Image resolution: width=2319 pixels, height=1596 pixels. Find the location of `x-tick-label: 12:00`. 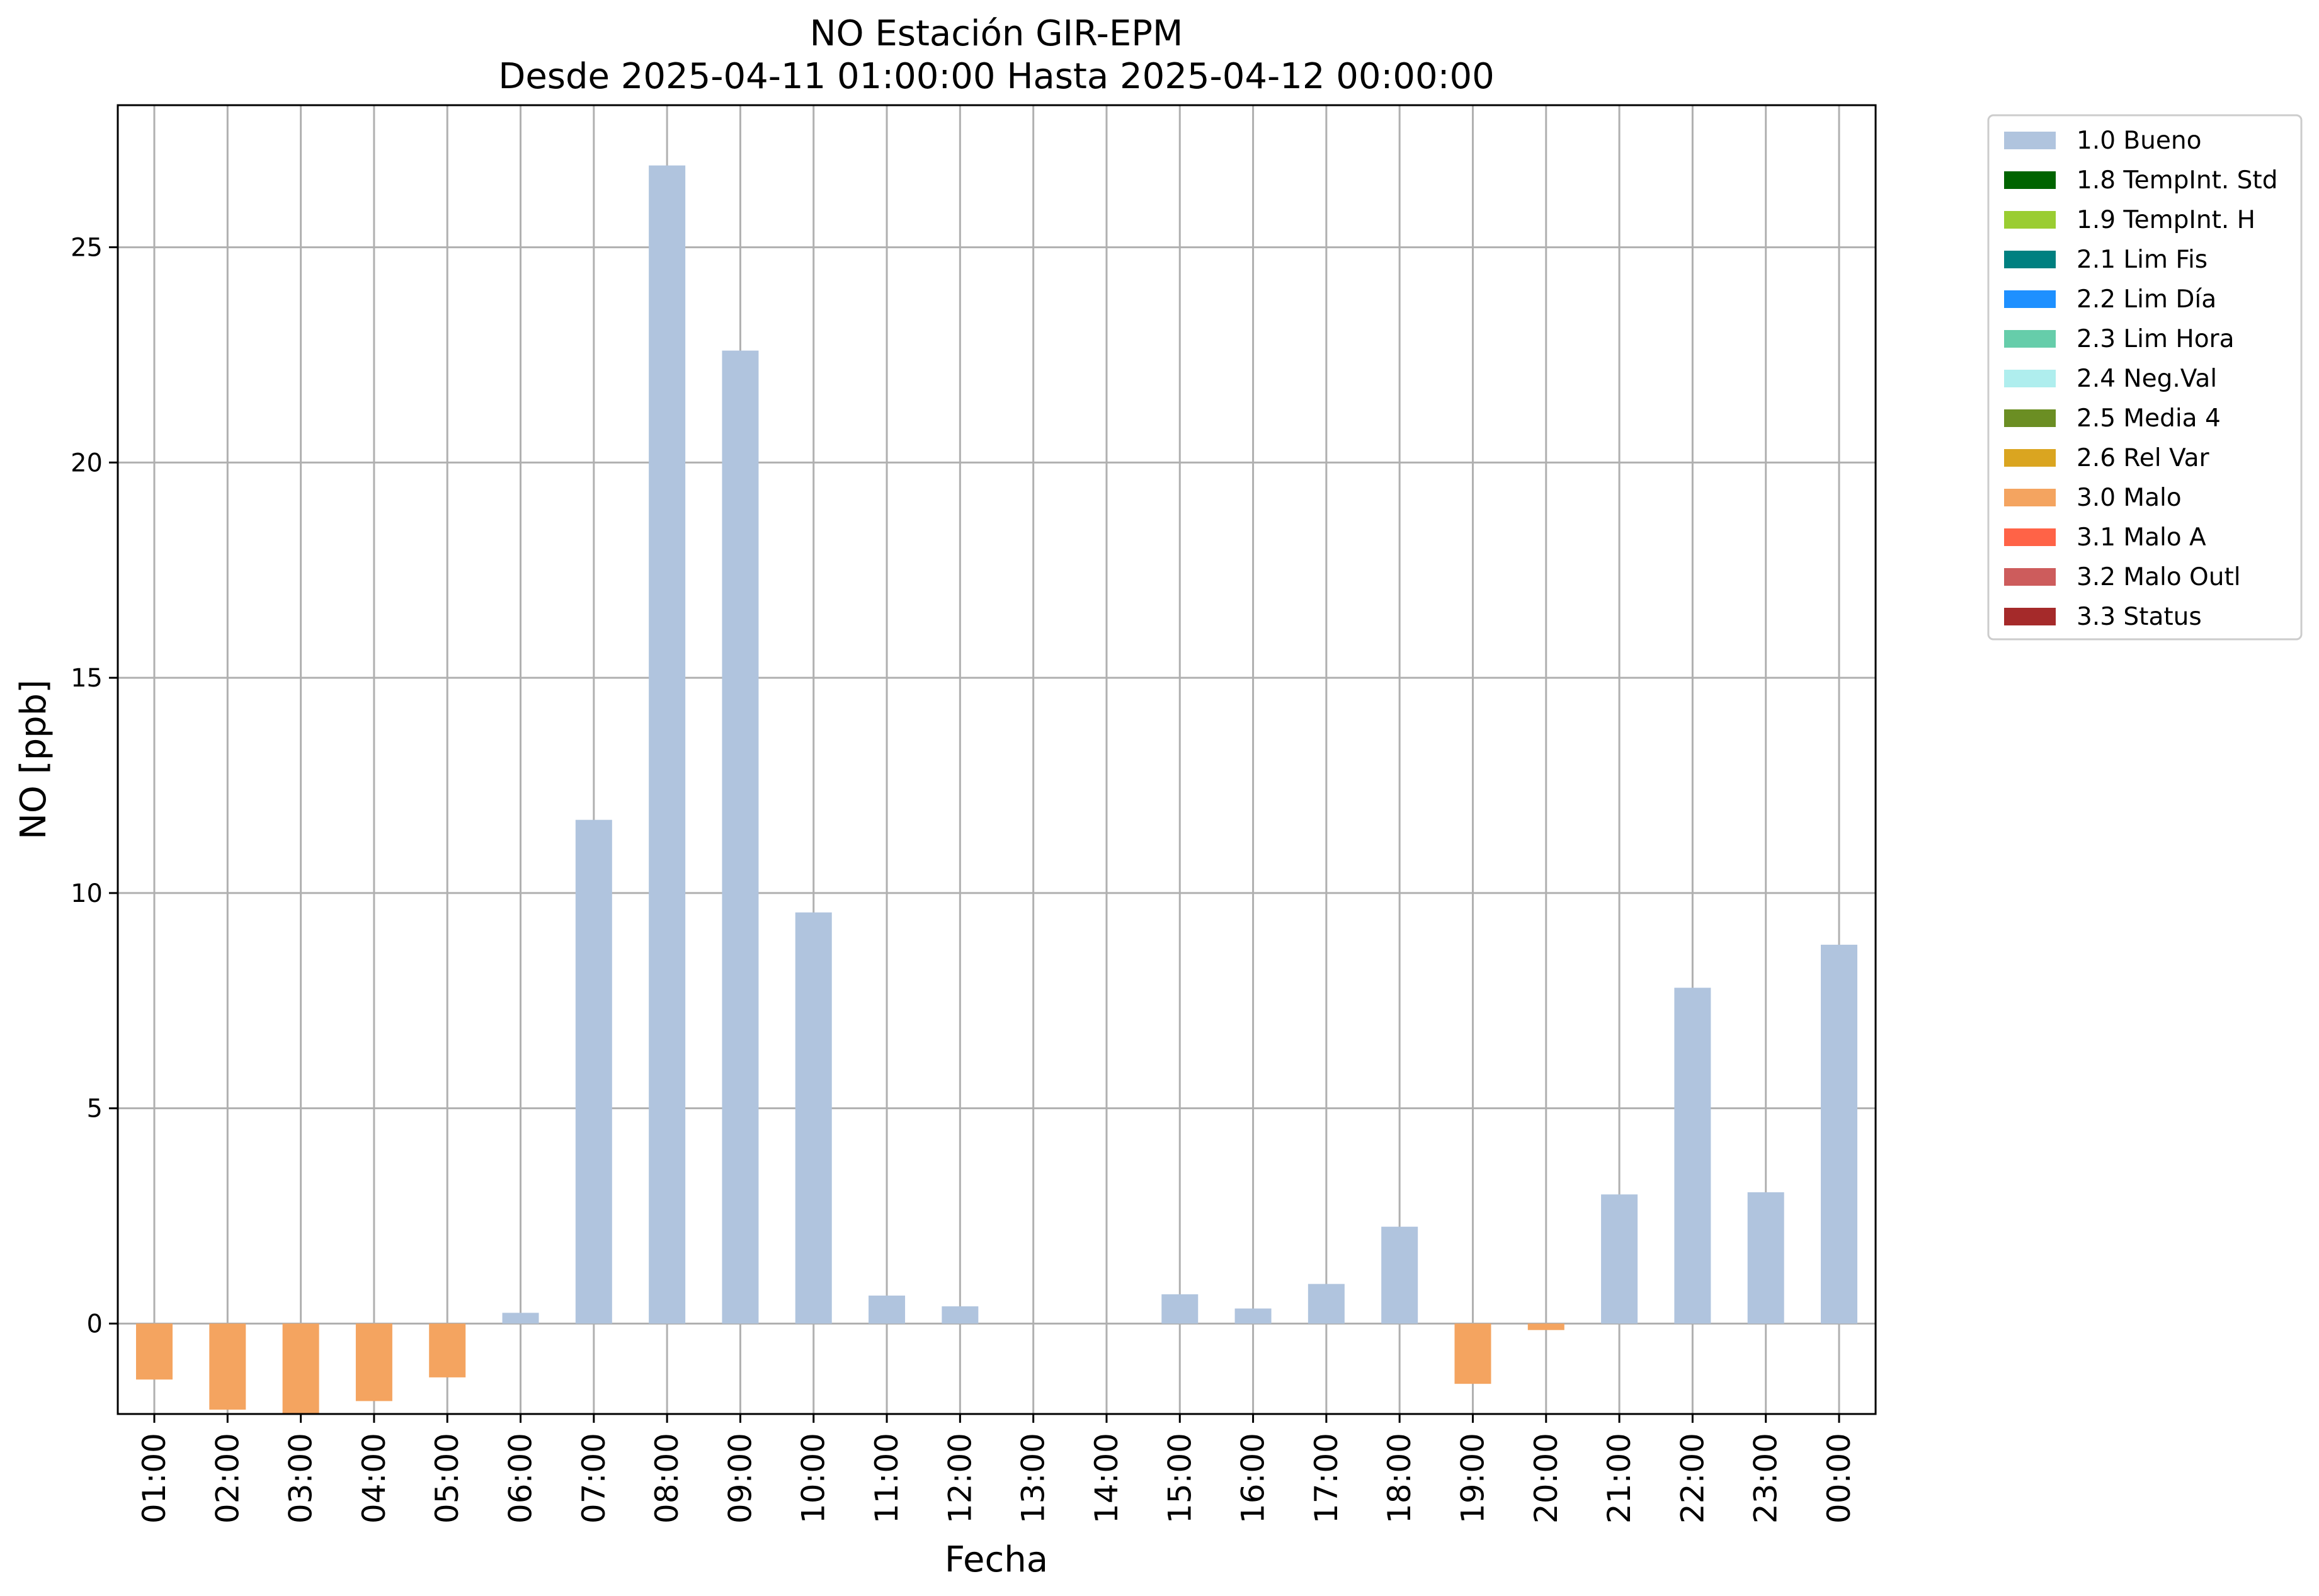

x-tick-label: 12:00 is located at coordinates (960, 1478).